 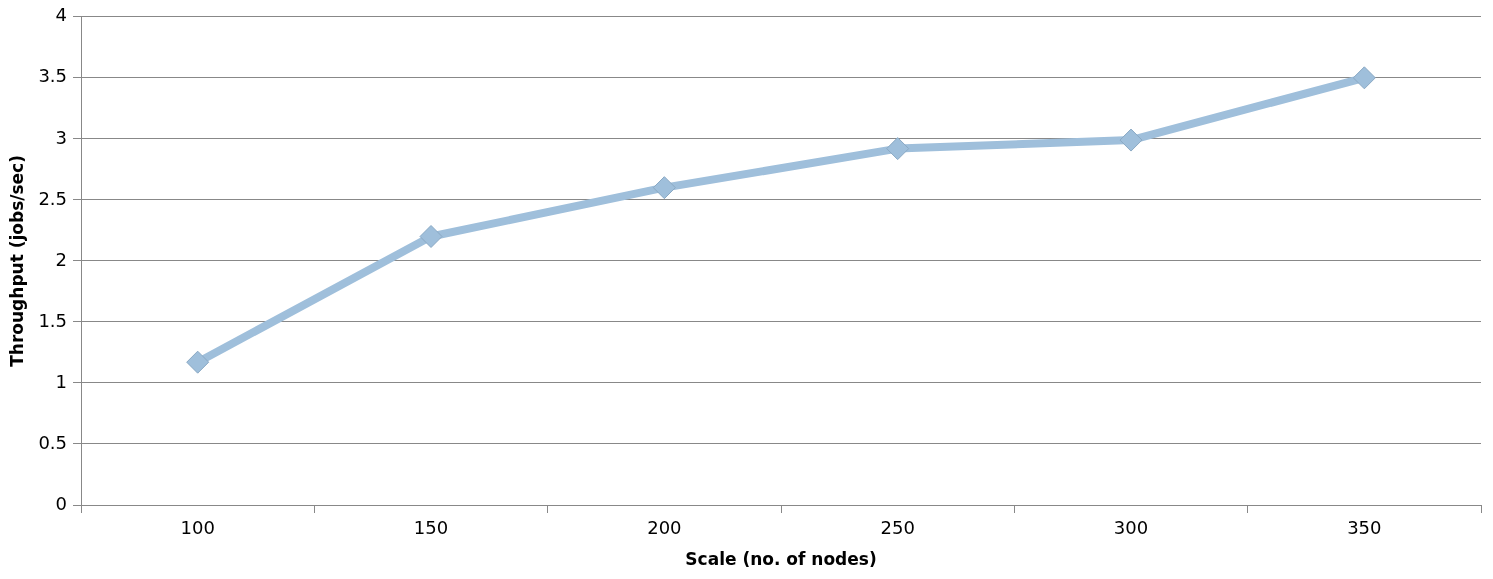 What do you see at coordinates (664, 528) in the screenshot?
I see `x-tick-label: 200` at bounding box center [664, 528].